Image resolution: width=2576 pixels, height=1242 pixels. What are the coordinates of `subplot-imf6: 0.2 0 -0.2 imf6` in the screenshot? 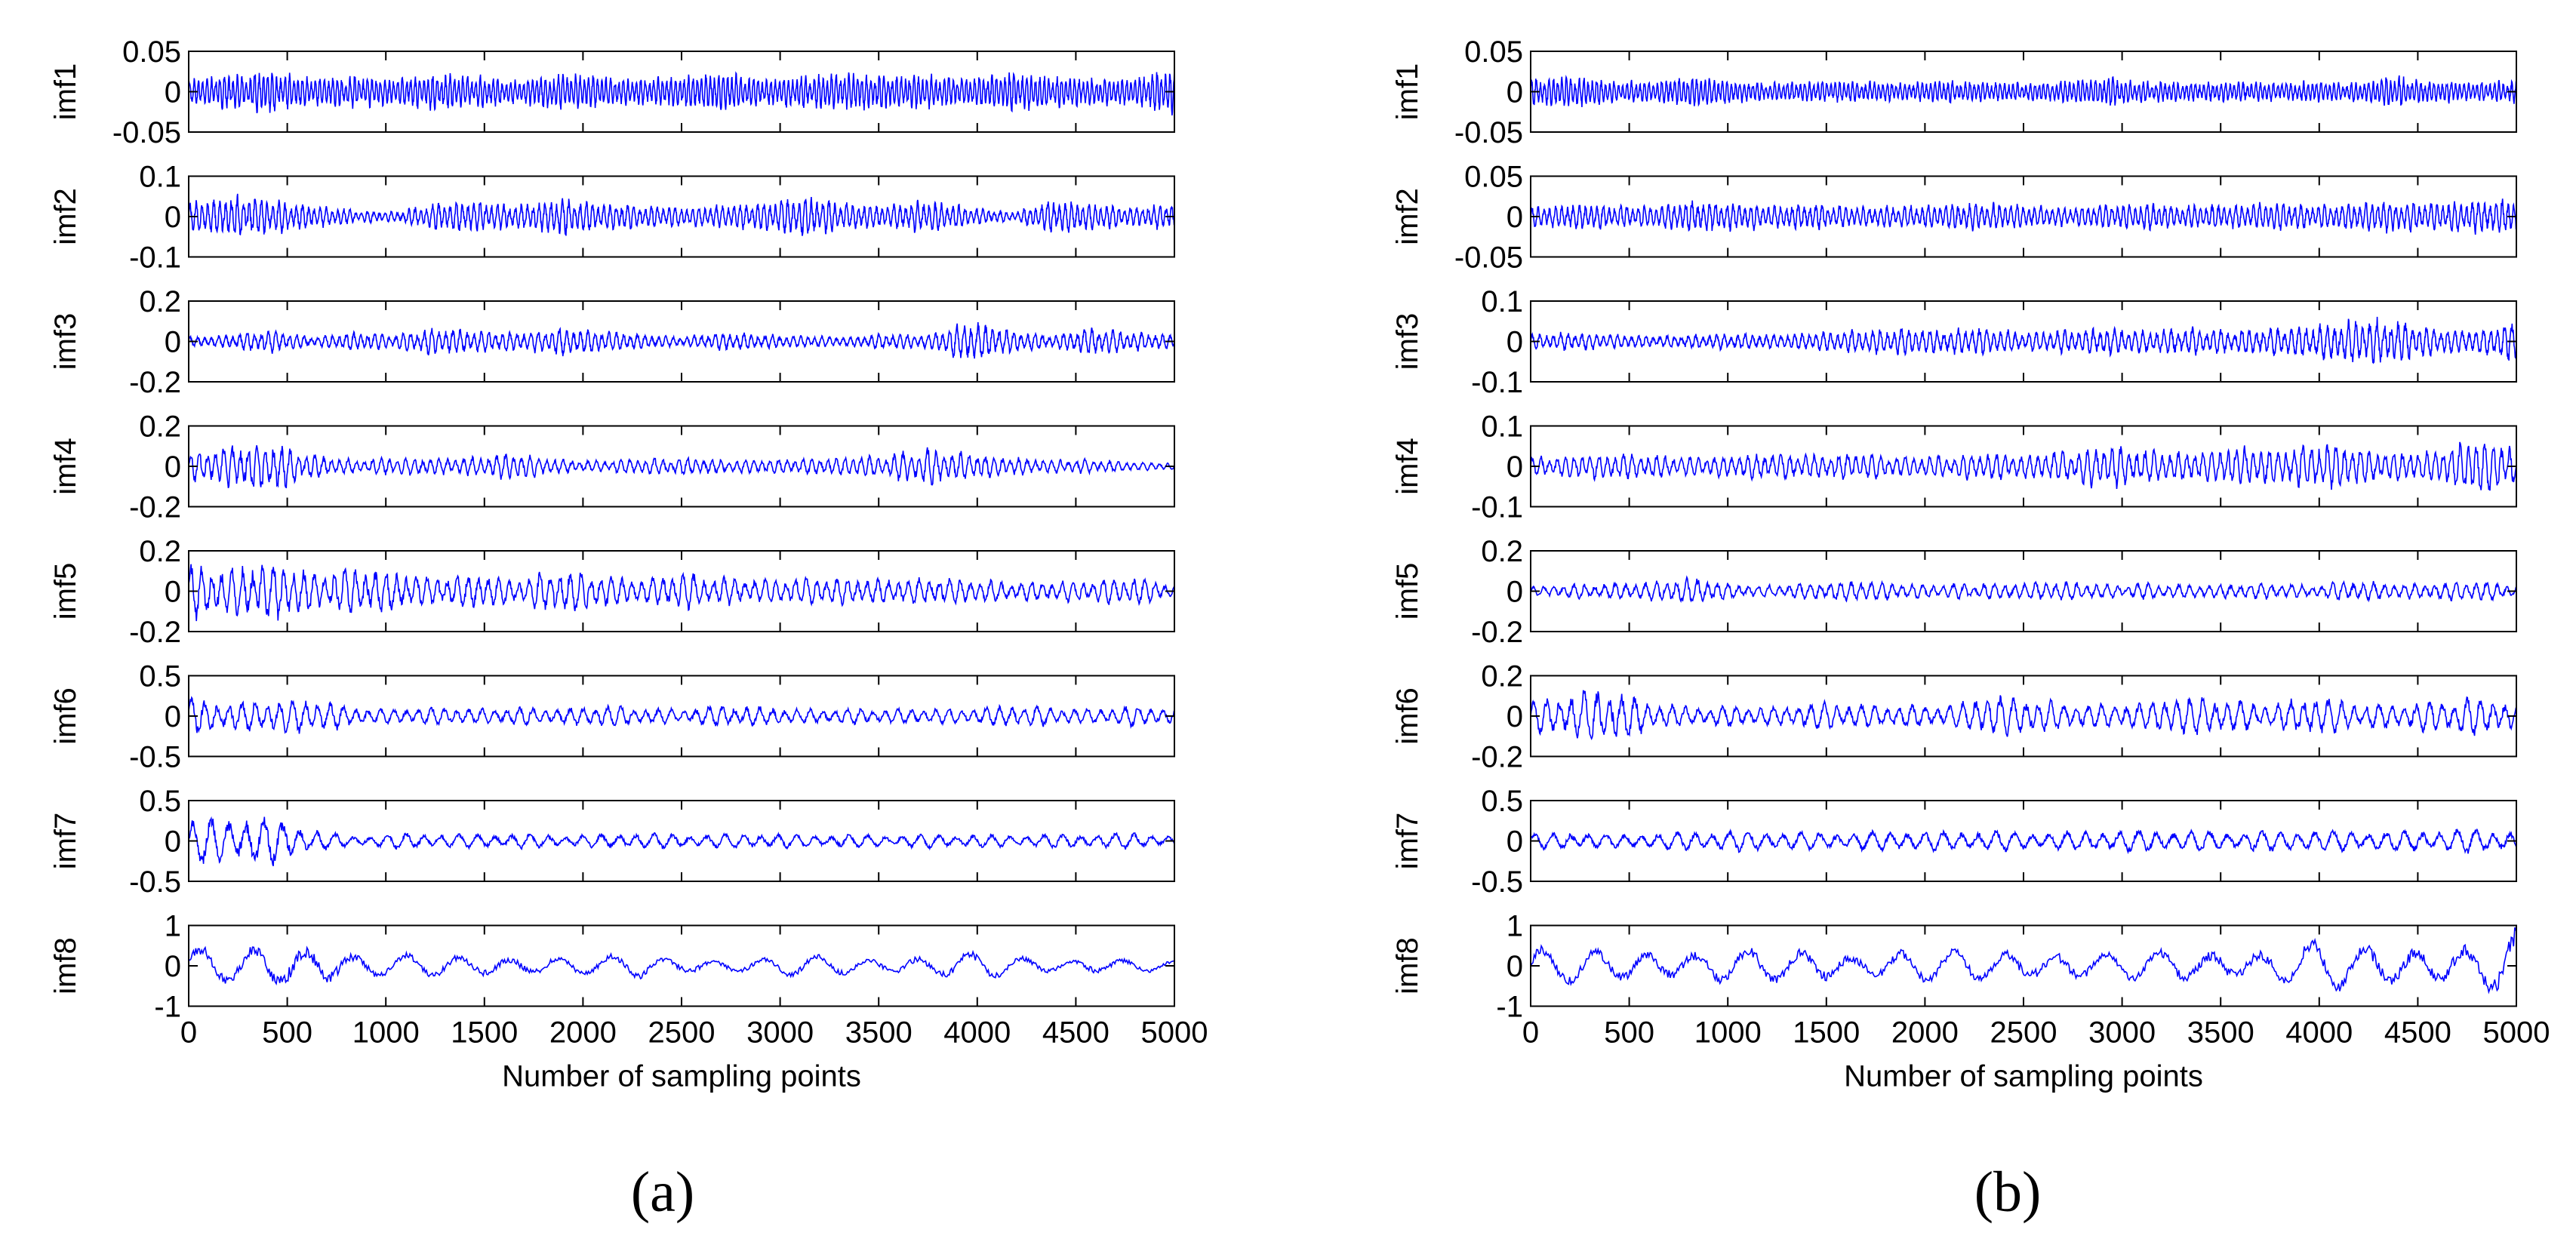 It's located at (1954, 717).